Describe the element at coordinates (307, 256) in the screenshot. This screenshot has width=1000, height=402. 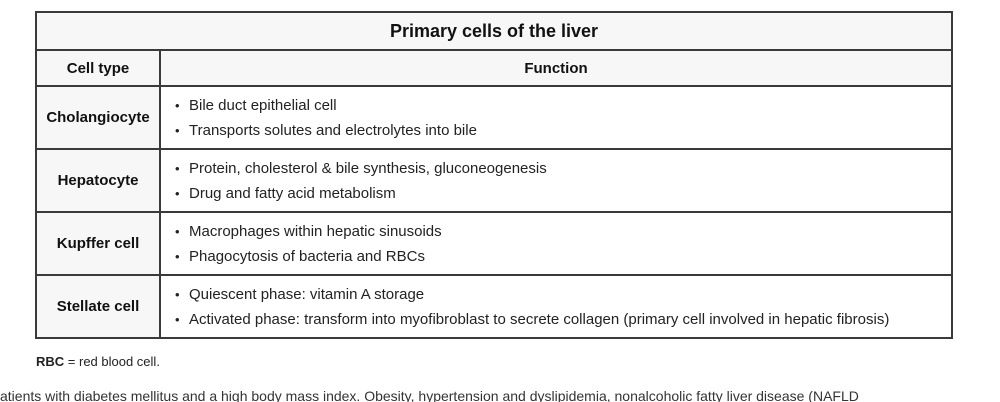
I see `function-text: Phagocytosis of bacteria and RBCs` at that location.